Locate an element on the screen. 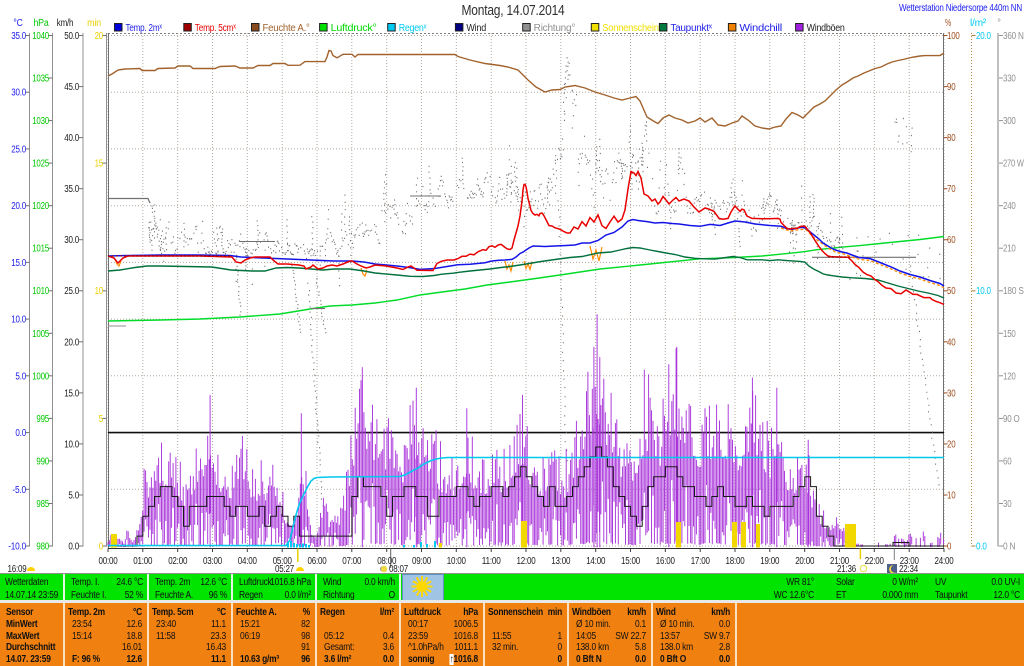 This screenshot has height=666, width=1024. svg-text: 210 is located at coordinates (1009, 249).